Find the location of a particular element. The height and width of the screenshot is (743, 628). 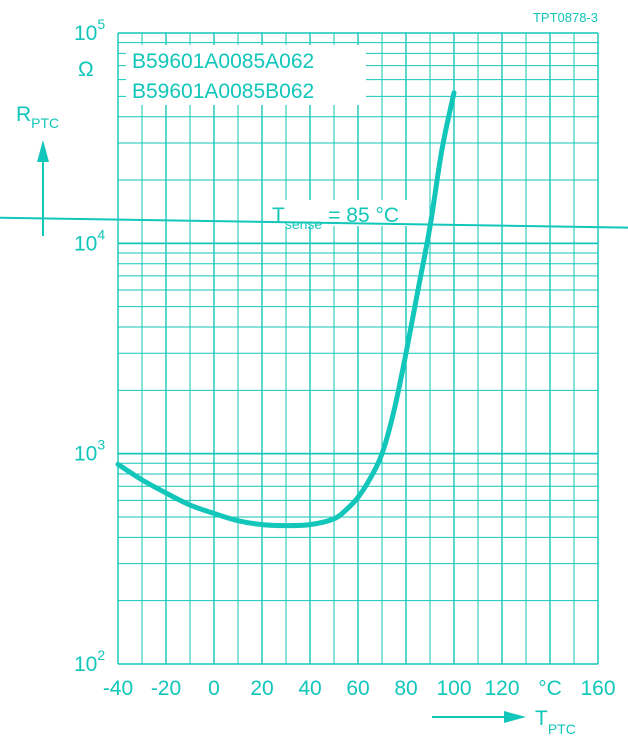

y-axis-label-sub: PTC is located at coordinates (45, 123).